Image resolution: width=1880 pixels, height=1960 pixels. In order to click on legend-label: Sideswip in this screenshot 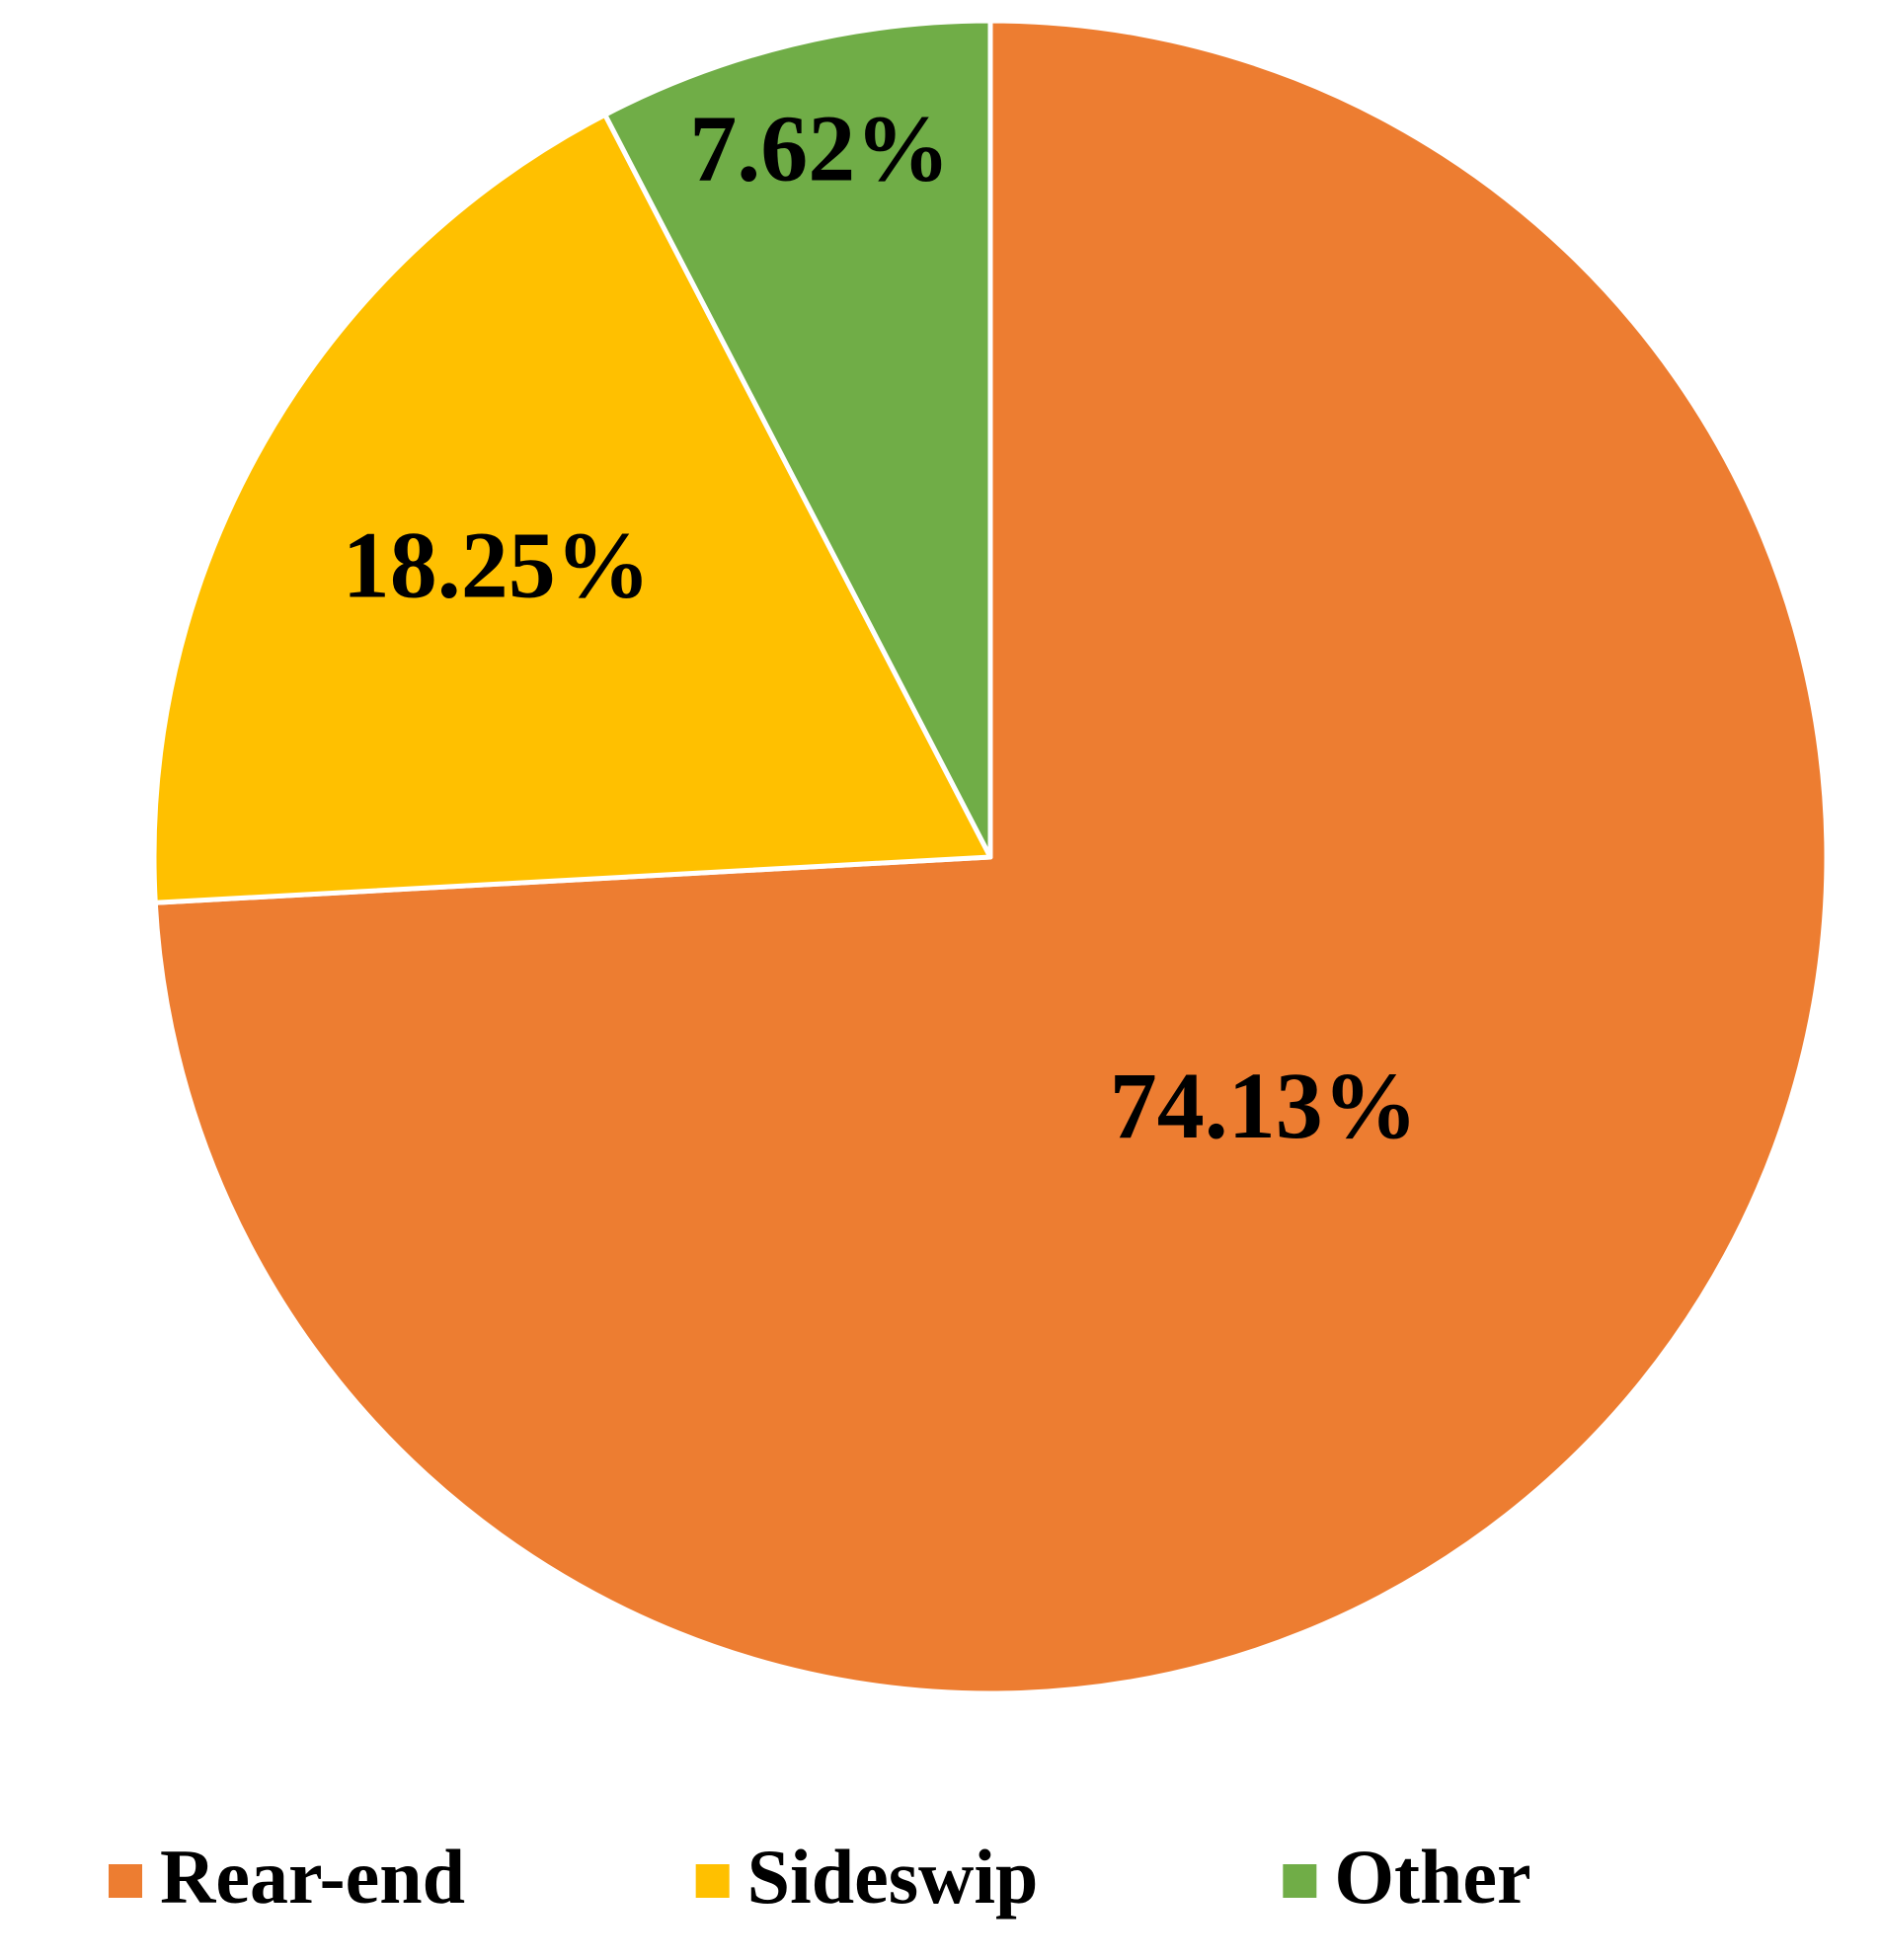, I will do `click(893, 1877)`.